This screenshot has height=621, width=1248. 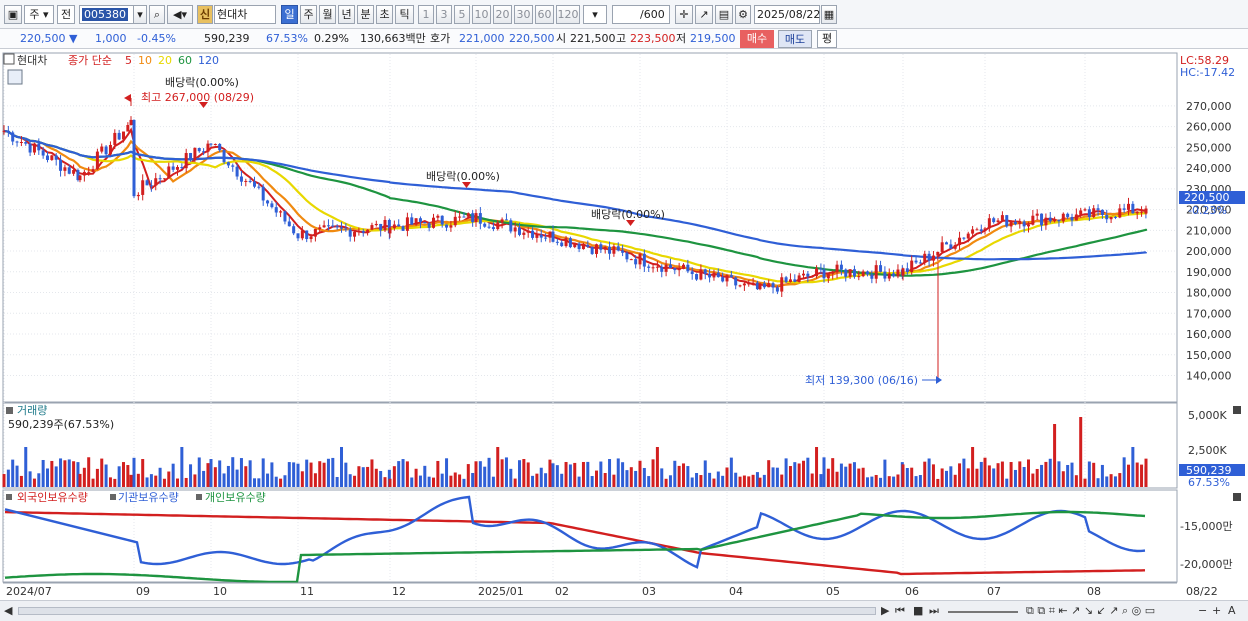 What do you see at coordinates (245, 14) in the screenshot?
I see `stock-name-field: 현대차` at bounding box center [245, 14].